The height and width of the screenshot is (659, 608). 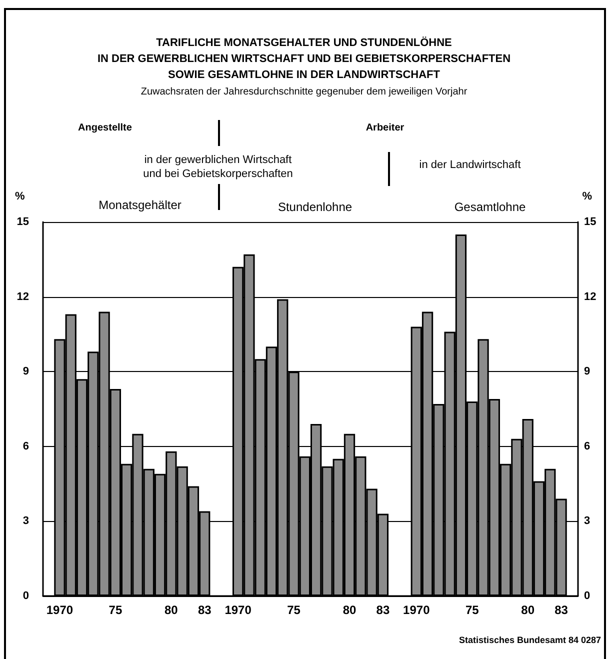 What do you see at coordinates (385, 128) in the screenshot?
I see `text: Arbeiter` at bounding box center [385, 128].